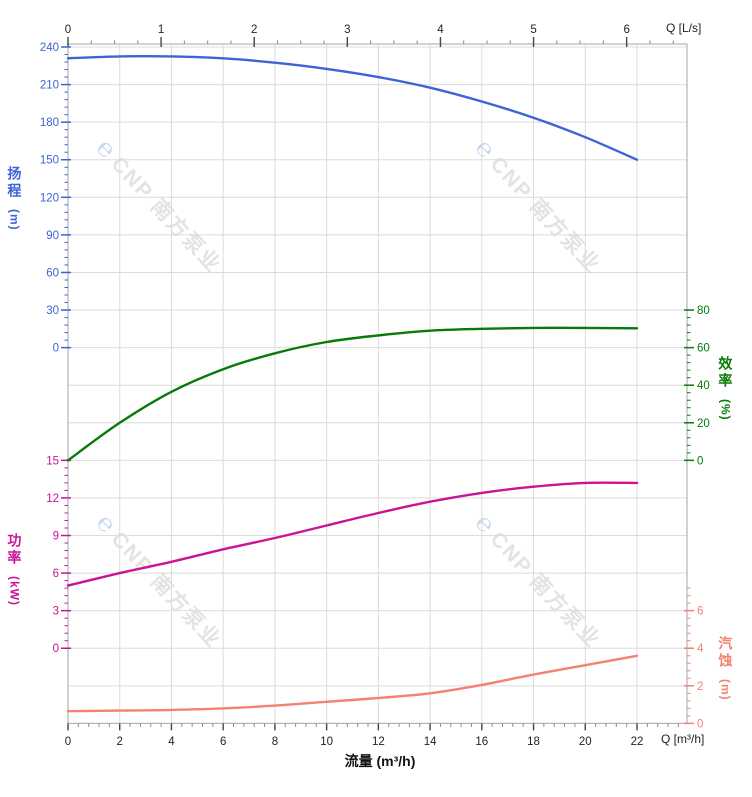  What do you see at coordinates (703, 386) in the screenshot?
I see `tick-label: 40` at bounding box center [703, 386].